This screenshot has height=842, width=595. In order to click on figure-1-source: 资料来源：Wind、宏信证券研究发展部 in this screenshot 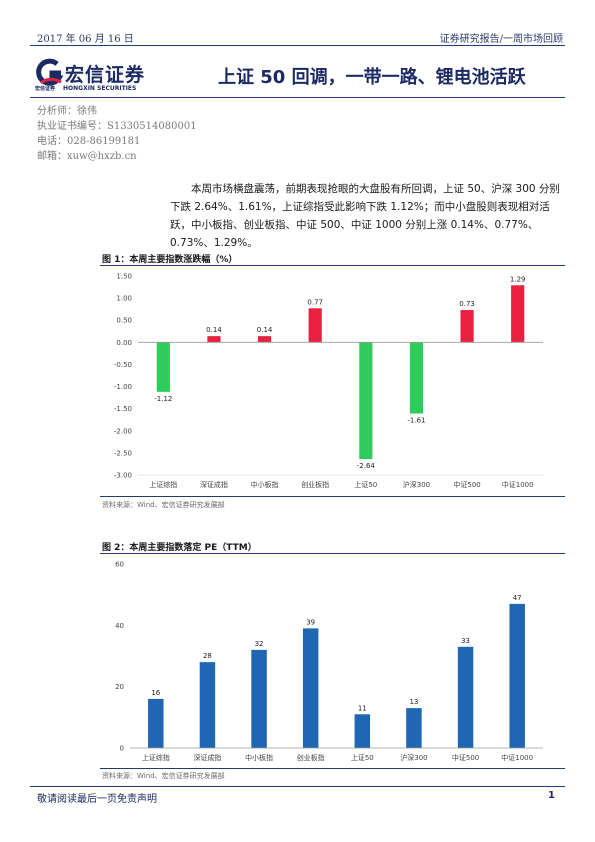, I will do `click(163, 505)`.